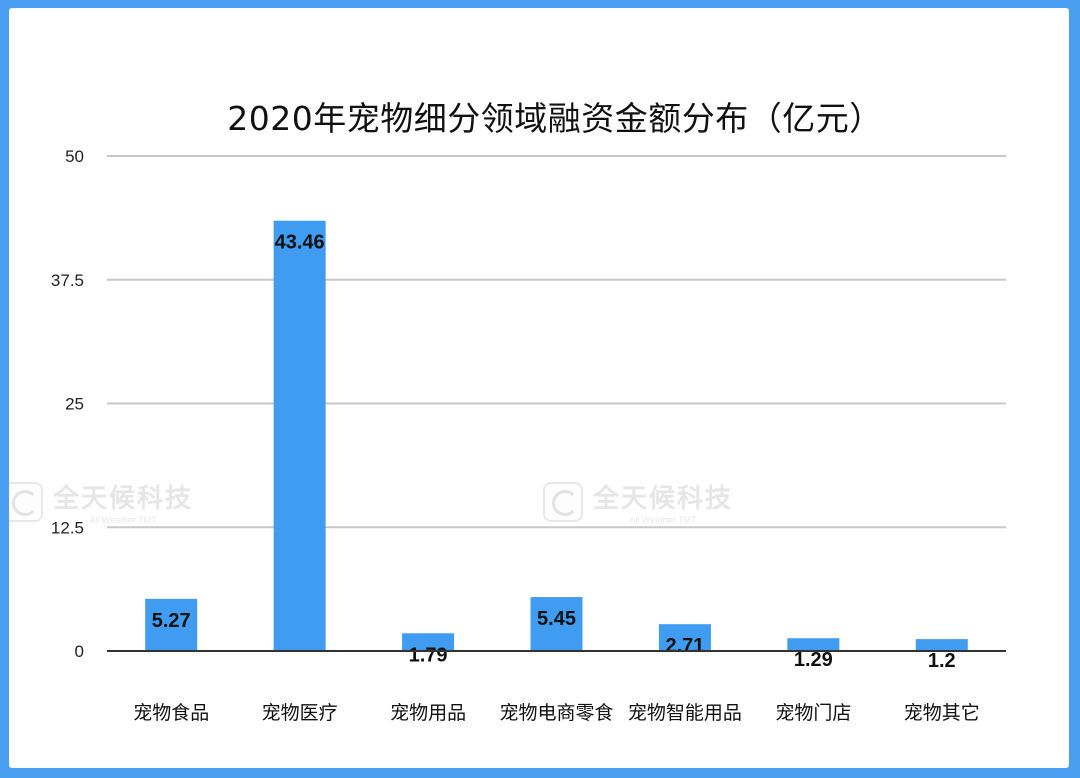 This screenshot has width=1080, height=778. I want to click on data-label: 1.79, so click(428, 655).